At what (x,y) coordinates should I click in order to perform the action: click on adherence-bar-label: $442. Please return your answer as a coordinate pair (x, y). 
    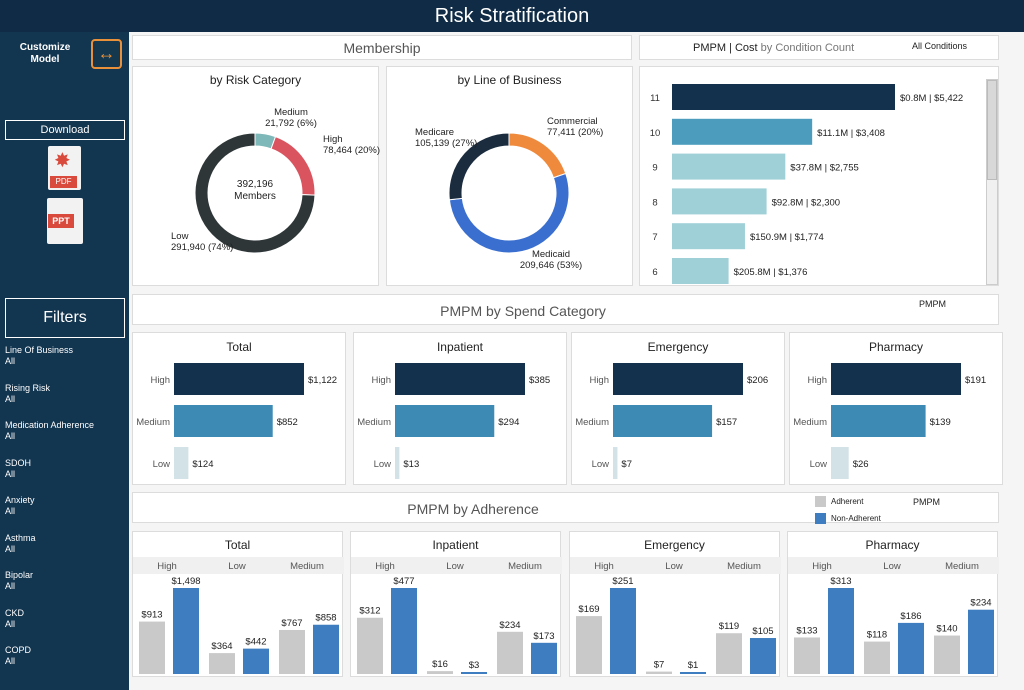
    Looking at the image, I should click on (255, 642).